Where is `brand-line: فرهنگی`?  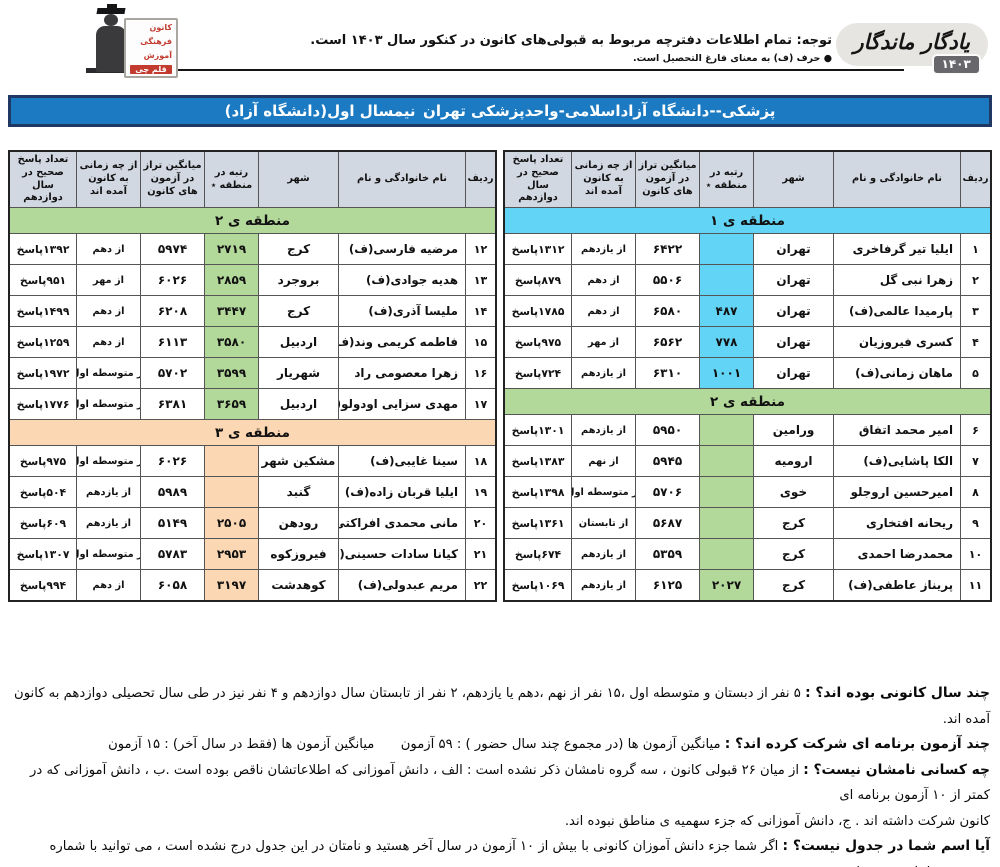
brand-line: فرهنگی is located at coordinates (156, 41).